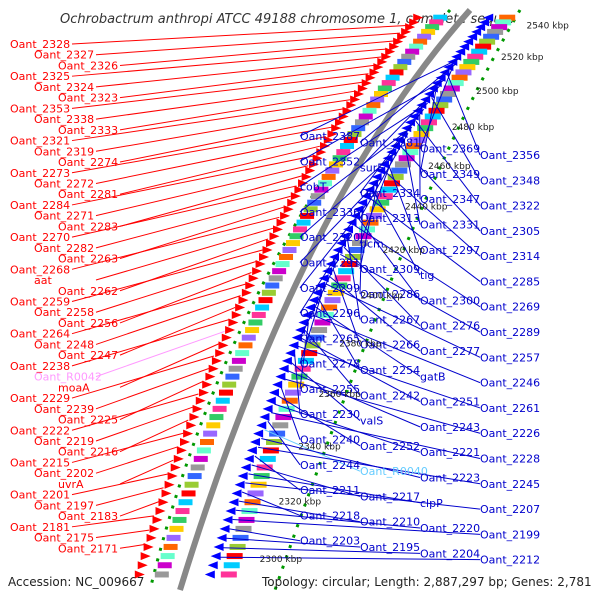 This screenshot has width=600, height=600. What do you see at coordinates (88, 130) in the screenshot?
I see `gene-label-forward: Oant_2333` at bounding box center [88, 130].